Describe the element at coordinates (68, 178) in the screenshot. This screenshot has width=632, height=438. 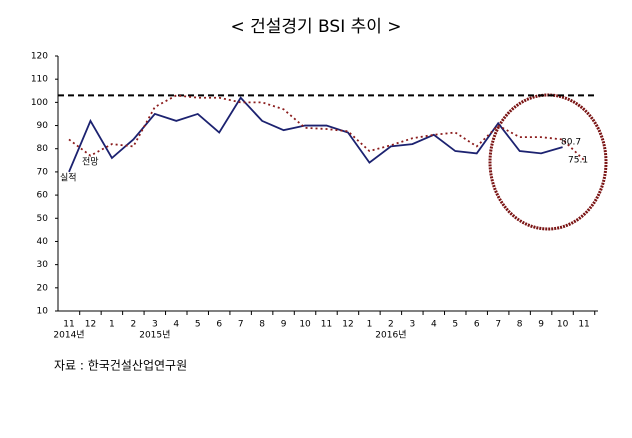
I see `series-label: 실적` at that location.